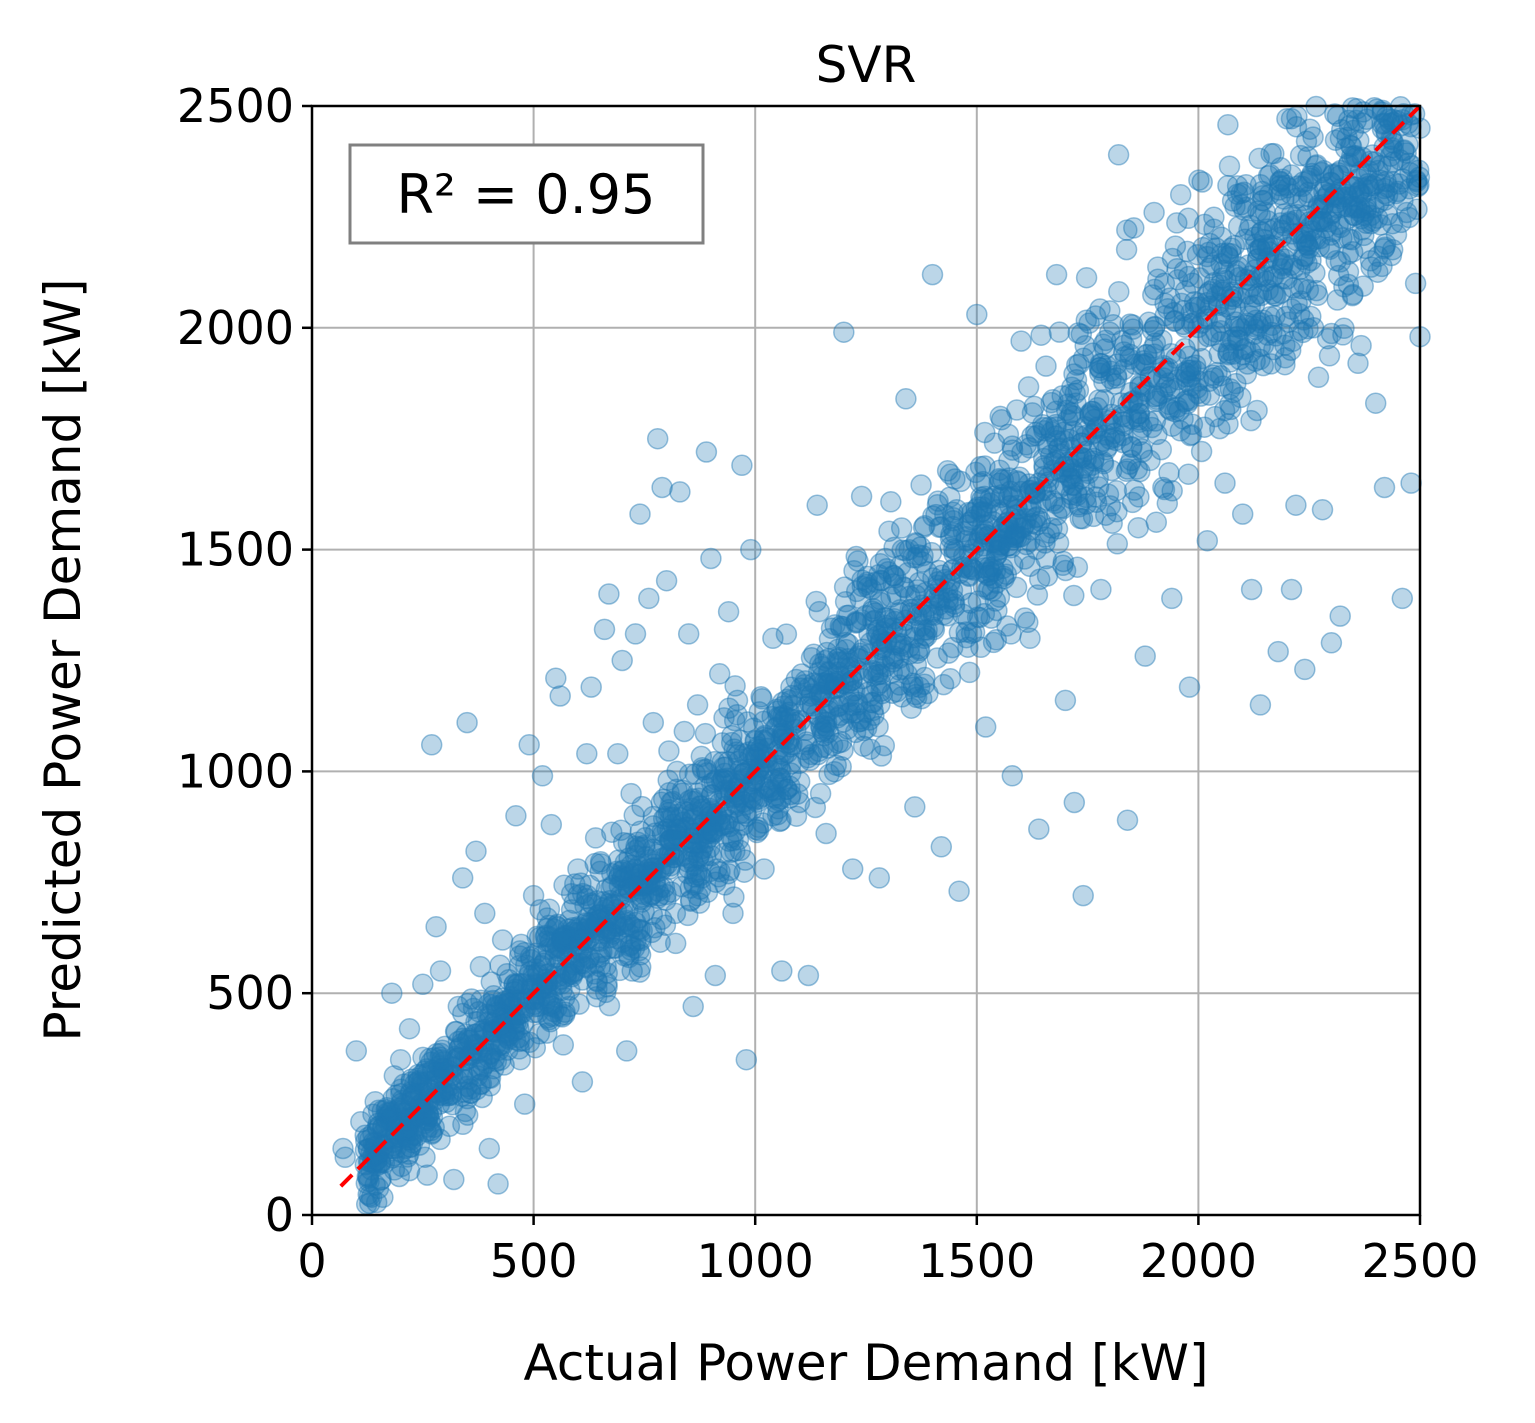 This screenshot has width=1535, height=1423. I want to click on y-tick-label: 2000, so click(235, 328).